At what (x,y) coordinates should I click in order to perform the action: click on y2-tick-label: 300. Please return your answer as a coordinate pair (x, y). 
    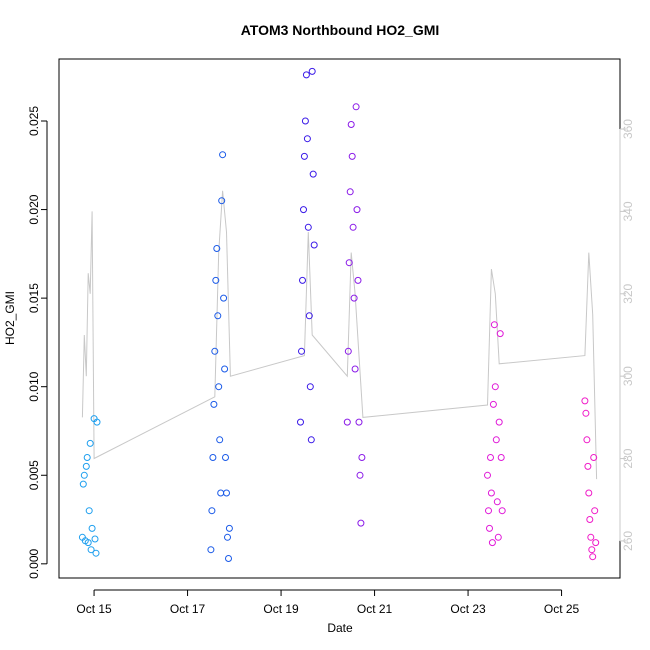
    Looking at the image, I should click on (628, 376).